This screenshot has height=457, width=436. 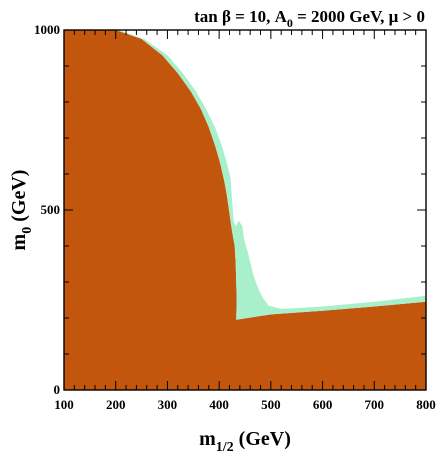 What do you see at coordinates (309, 18) in the screenshot?
I see `chart-title: tan β = 10, A0 = 2000 GeV, μ > 0` at bounding box center [309, 18].